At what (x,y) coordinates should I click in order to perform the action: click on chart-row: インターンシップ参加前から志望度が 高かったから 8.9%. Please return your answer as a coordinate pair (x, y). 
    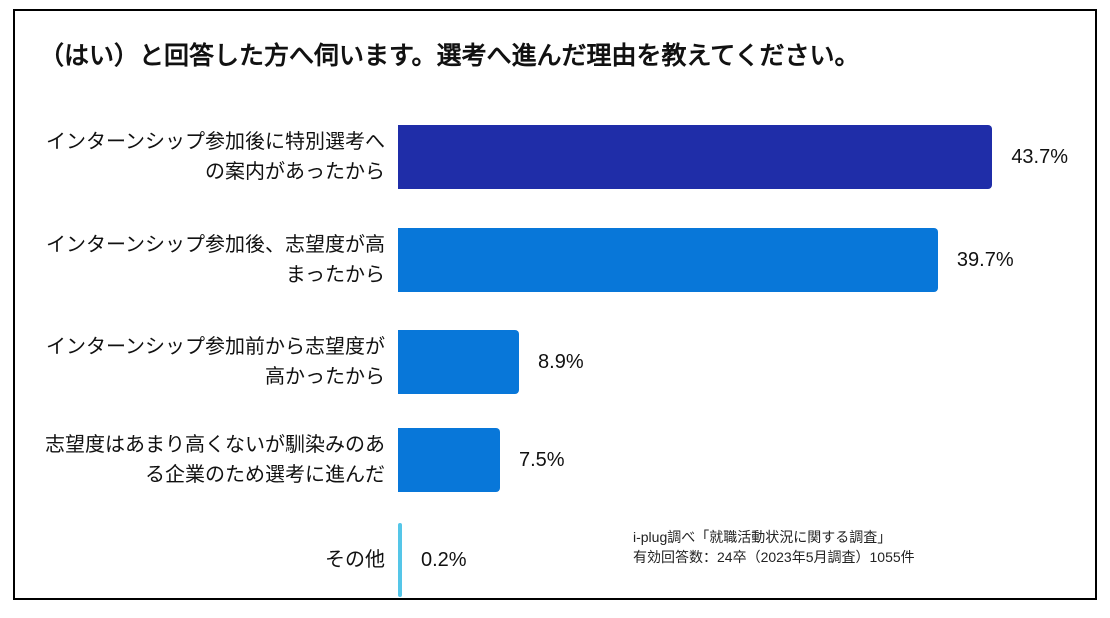
    Looking at the image, I should click on (555, 362).